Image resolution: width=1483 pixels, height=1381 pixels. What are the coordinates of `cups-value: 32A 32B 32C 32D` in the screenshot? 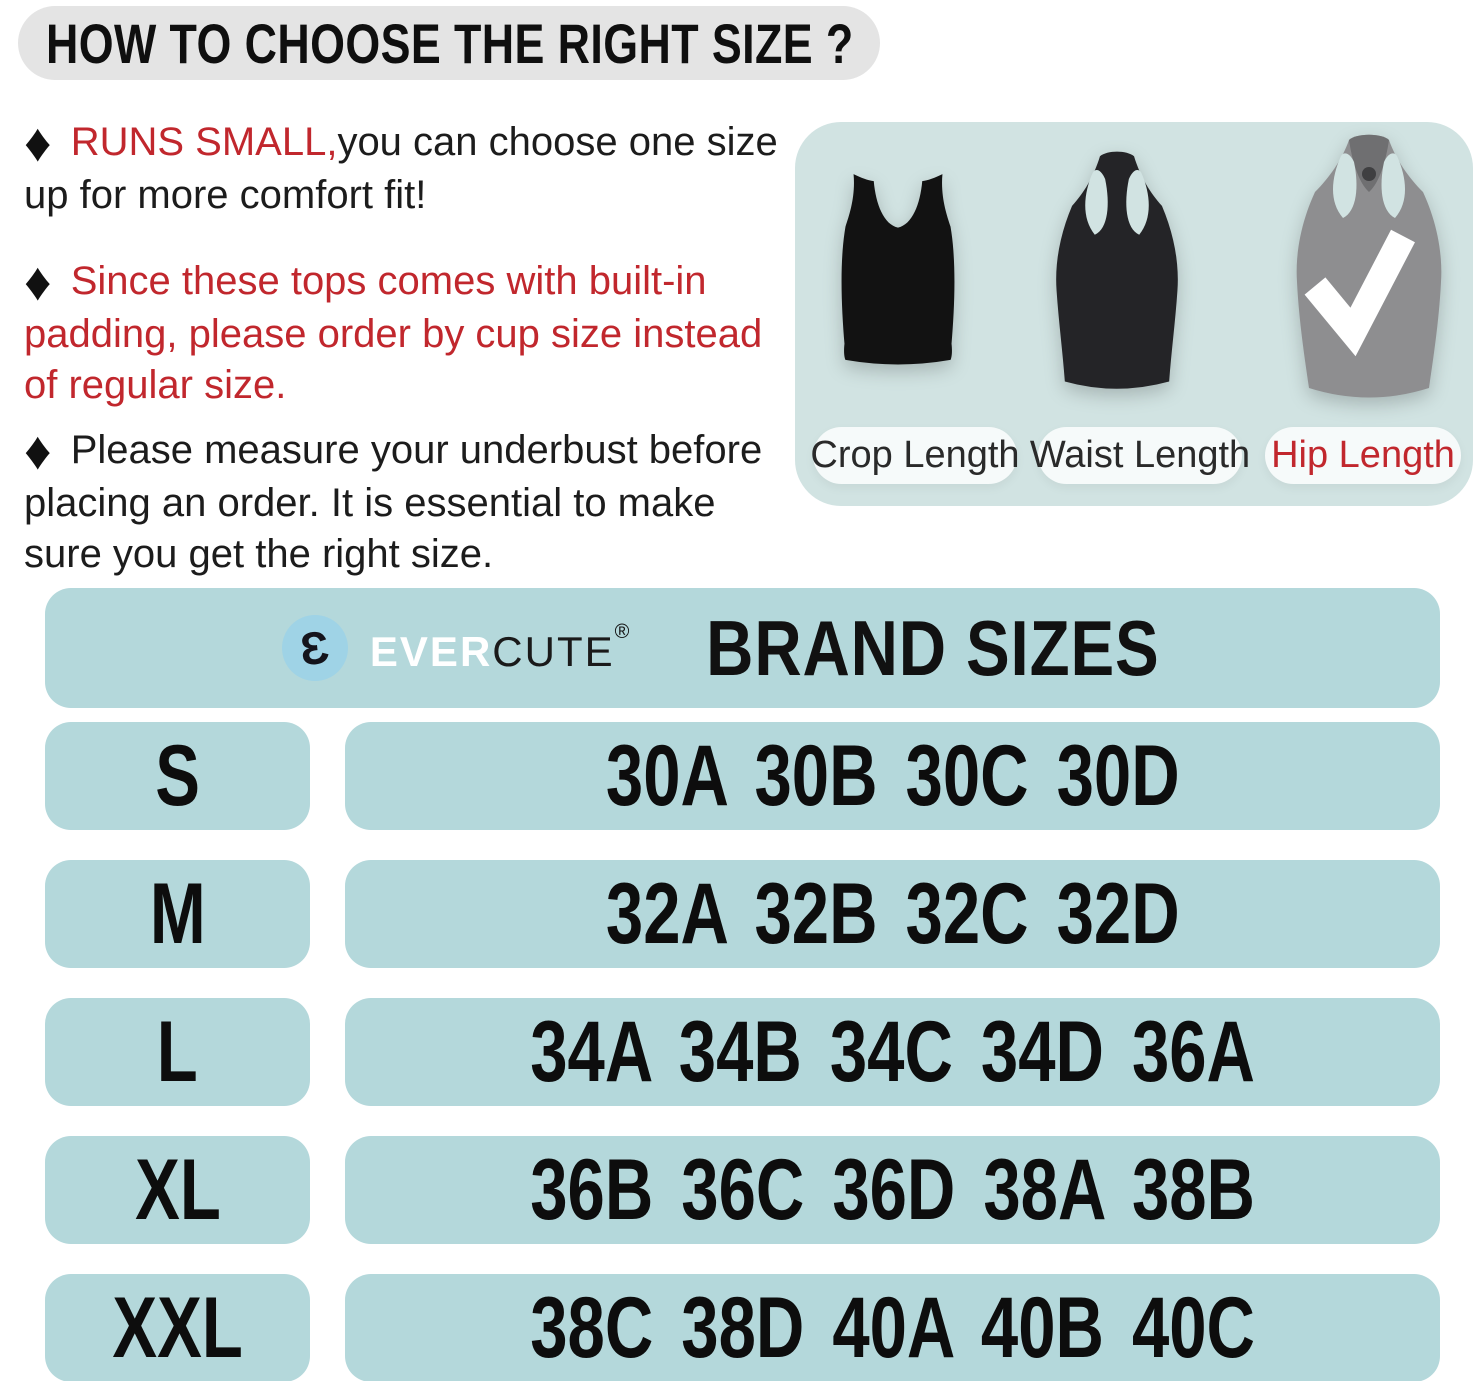 It's located at (892, 913).